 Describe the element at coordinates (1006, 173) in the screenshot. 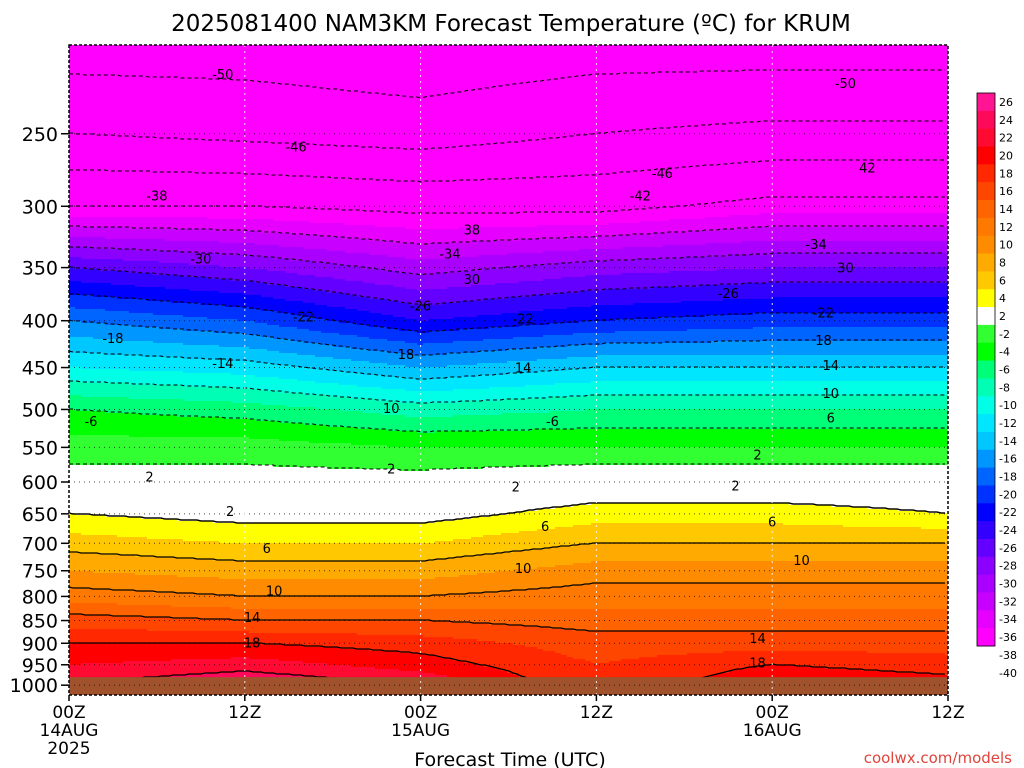

I see `colorbar-label: 18` at that location.